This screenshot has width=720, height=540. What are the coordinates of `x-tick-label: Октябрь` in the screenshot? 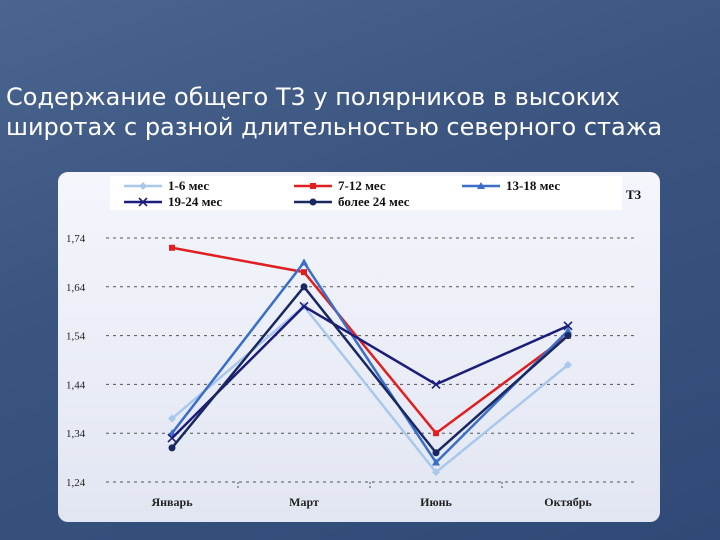 It's located at (568, 502).